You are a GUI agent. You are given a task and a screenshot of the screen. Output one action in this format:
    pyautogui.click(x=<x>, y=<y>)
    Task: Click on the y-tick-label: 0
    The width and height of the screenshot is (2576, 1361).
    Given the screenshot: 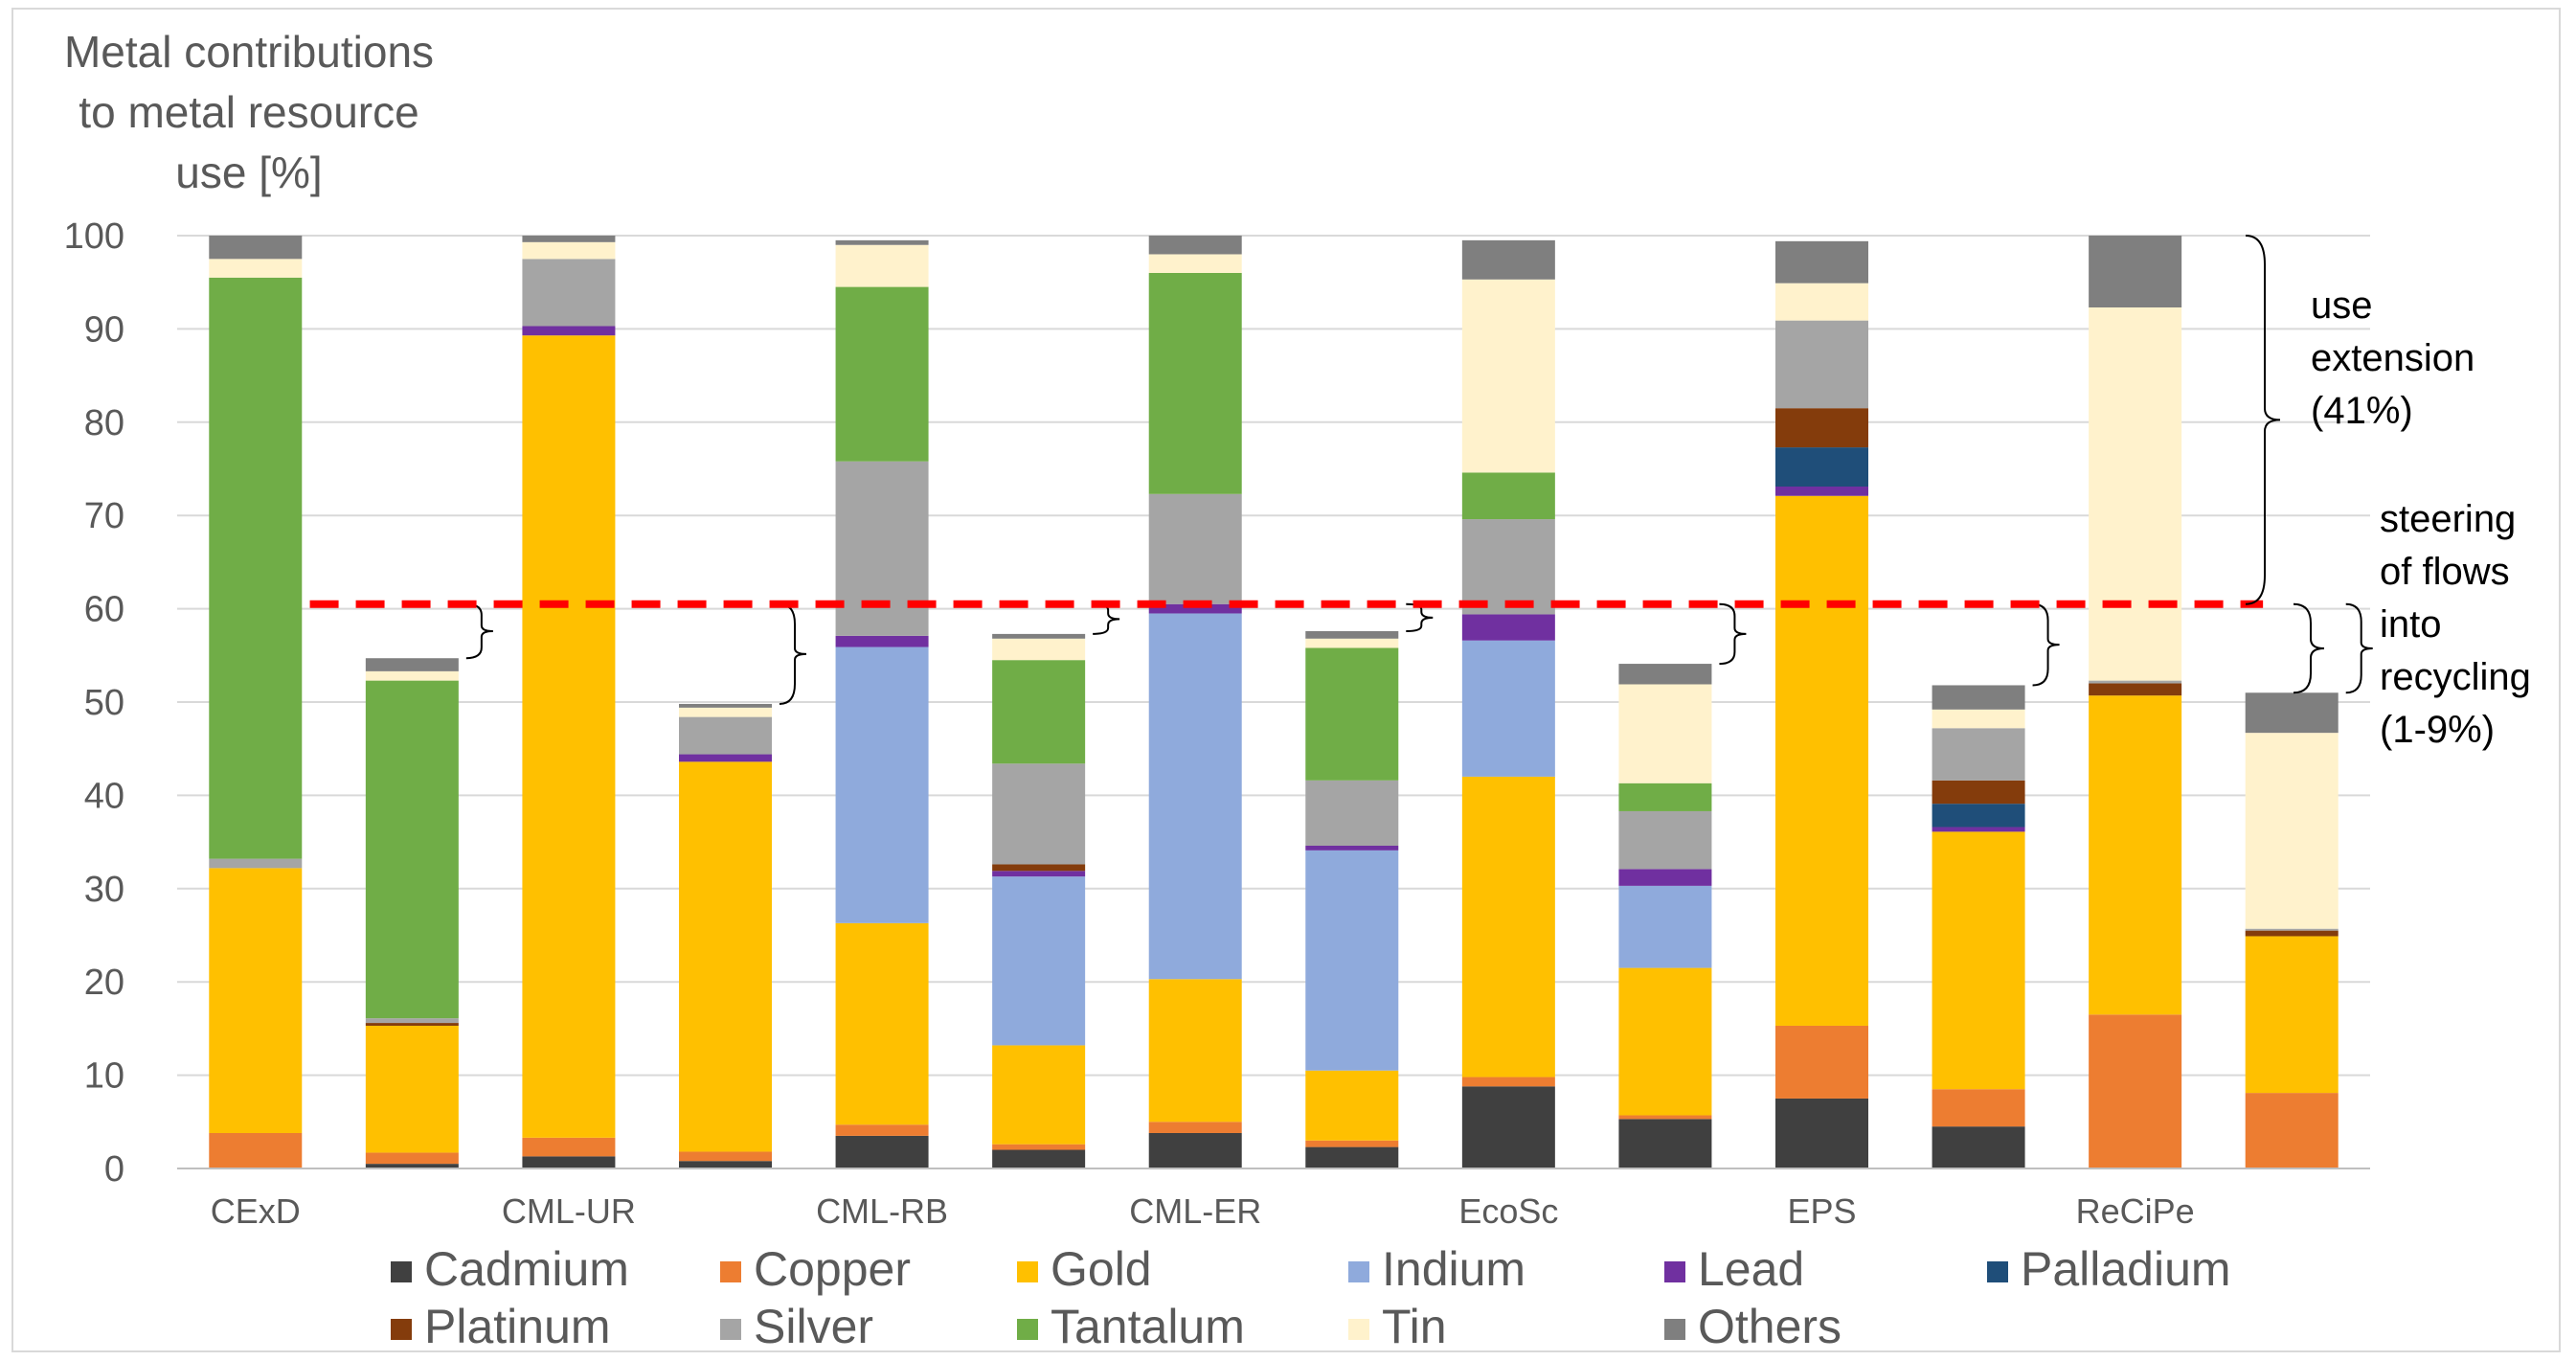 What is the action you would take?
    pyautogui.click(x=114, y=1169)
    